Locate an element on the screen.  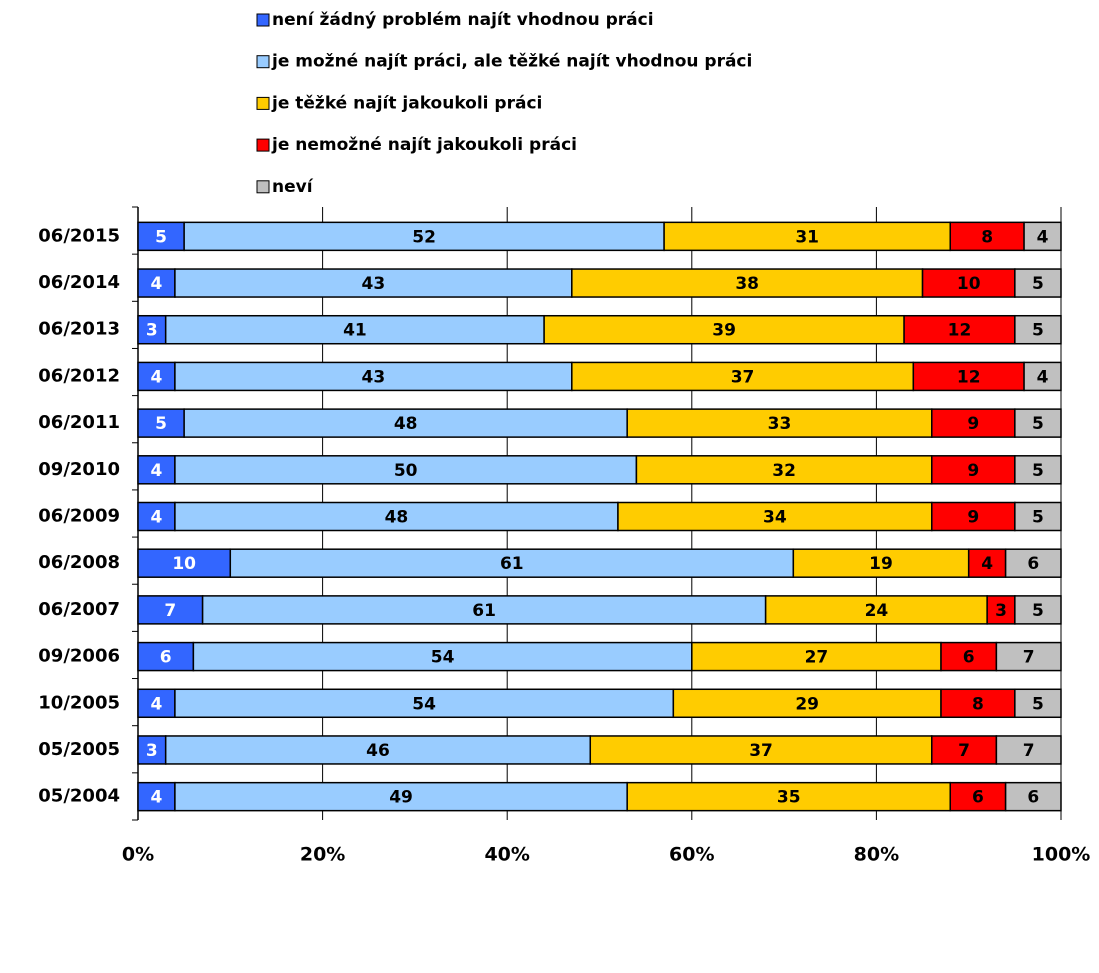
value-label: 32 is located at coordinates (784, 471).